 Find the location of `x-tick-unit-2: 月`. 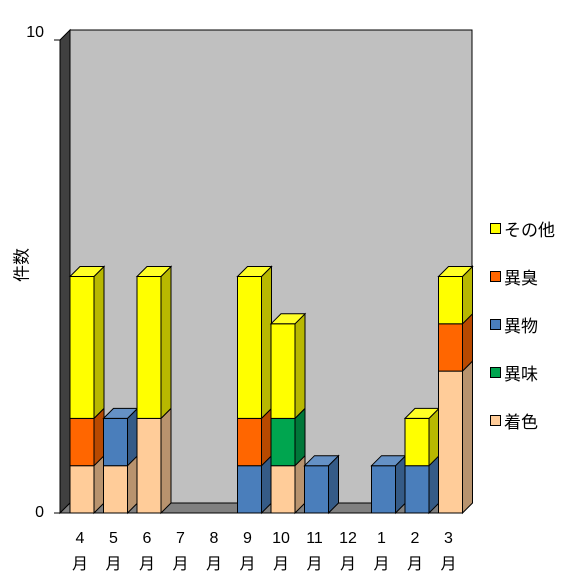

x-tick-unit-2: 月 is located at coordinates (113, 563).